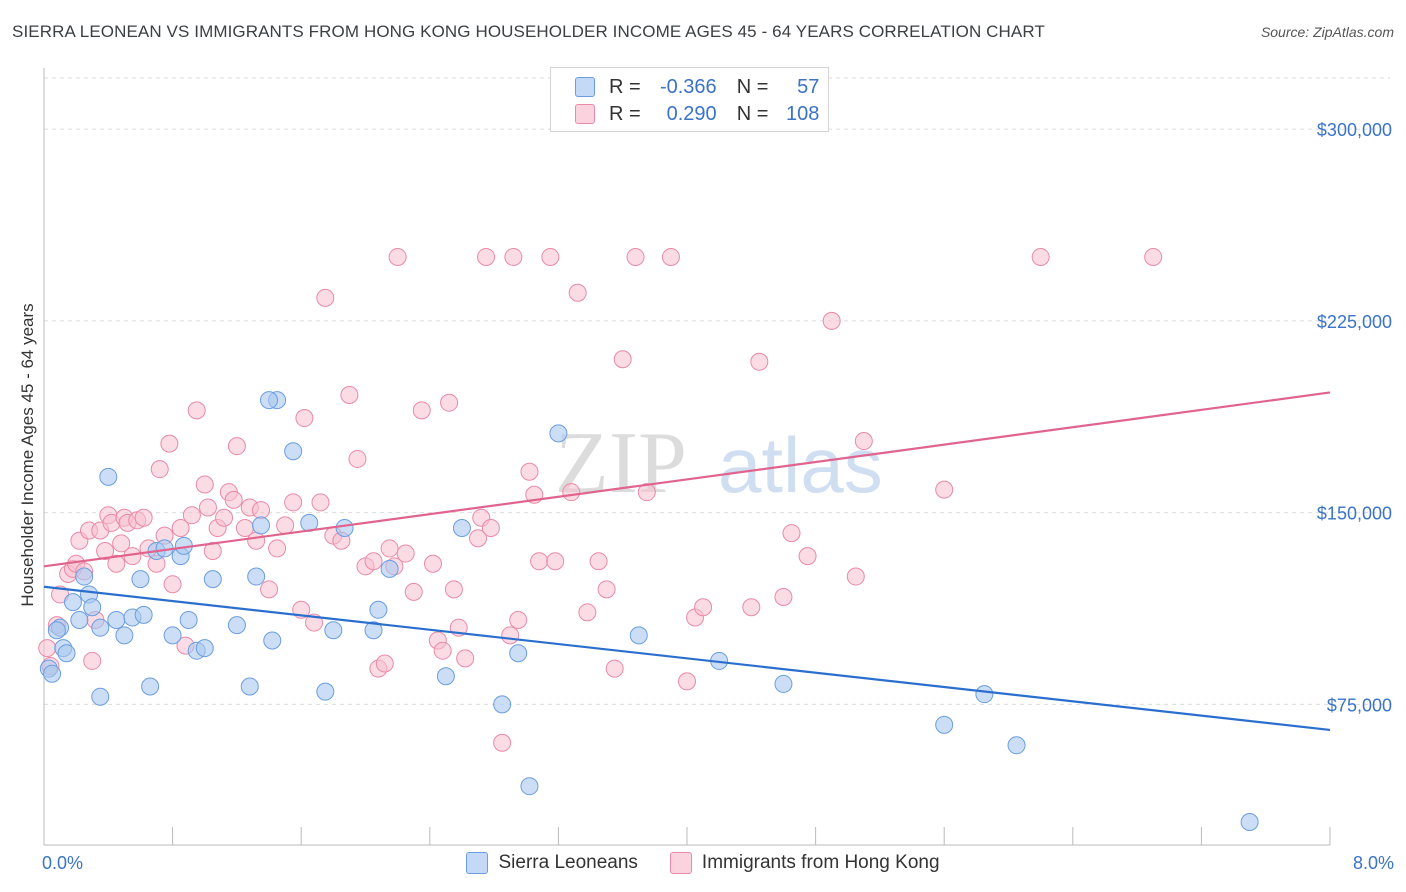  I want to click on legend-r-value: 0.290, so click(691, 113).